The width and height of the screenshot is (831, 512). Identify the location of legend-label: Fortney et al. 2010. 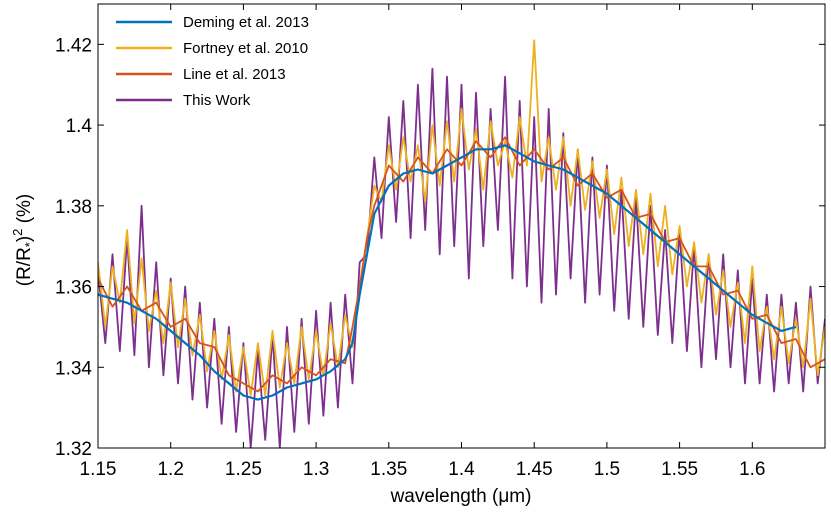
(245, 48).